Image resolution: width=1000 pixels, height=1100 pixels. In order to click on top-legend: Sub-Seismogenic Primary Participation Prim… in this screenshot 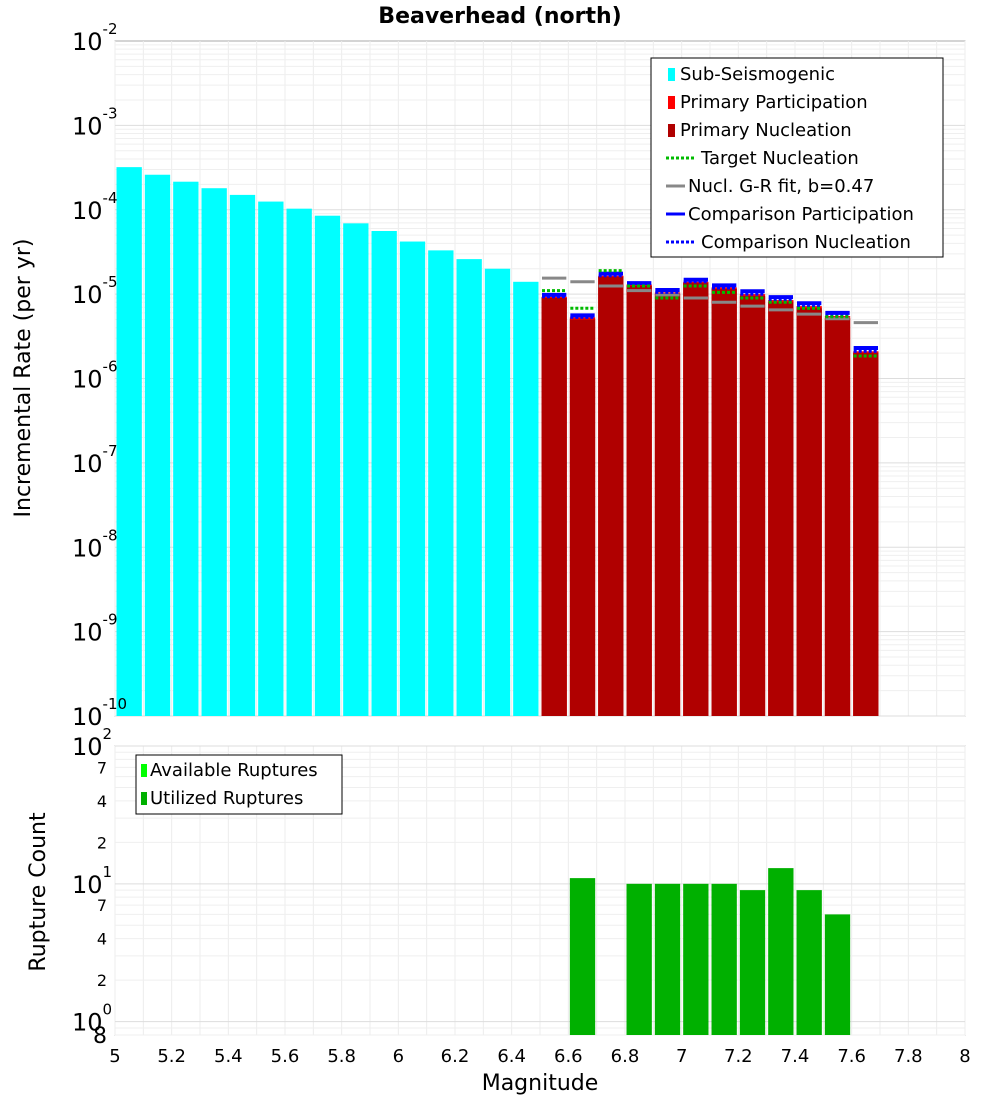, I will do `click(797, 157)`.